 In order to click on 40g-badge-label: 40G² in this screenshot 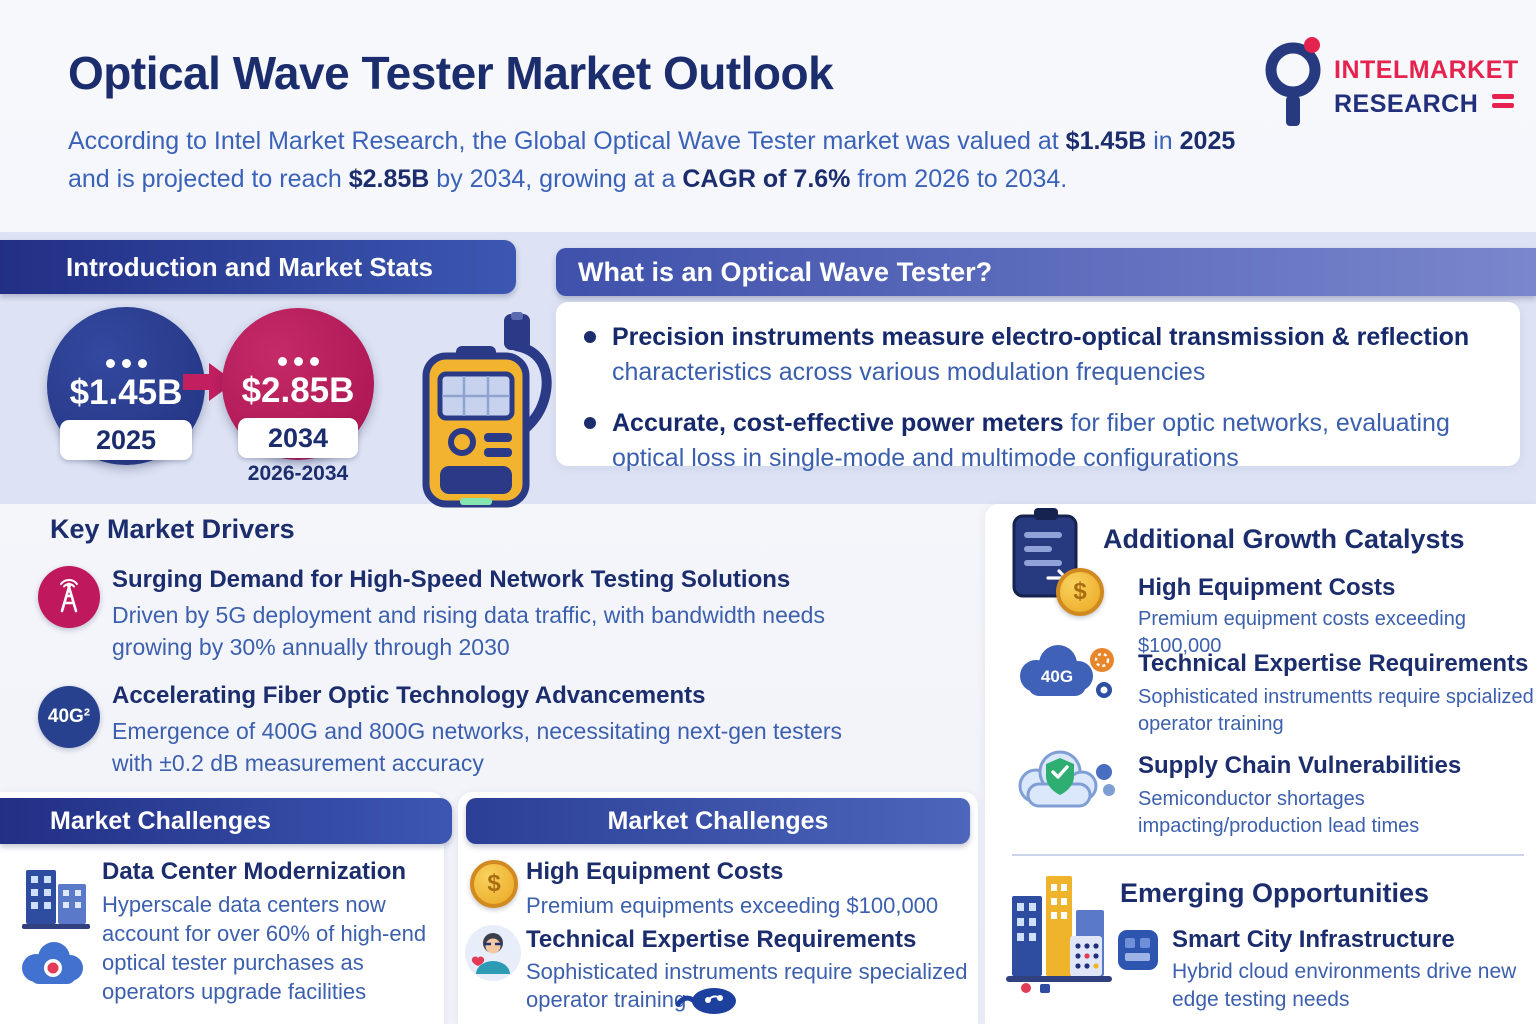, I will do `click(69, 716)`.